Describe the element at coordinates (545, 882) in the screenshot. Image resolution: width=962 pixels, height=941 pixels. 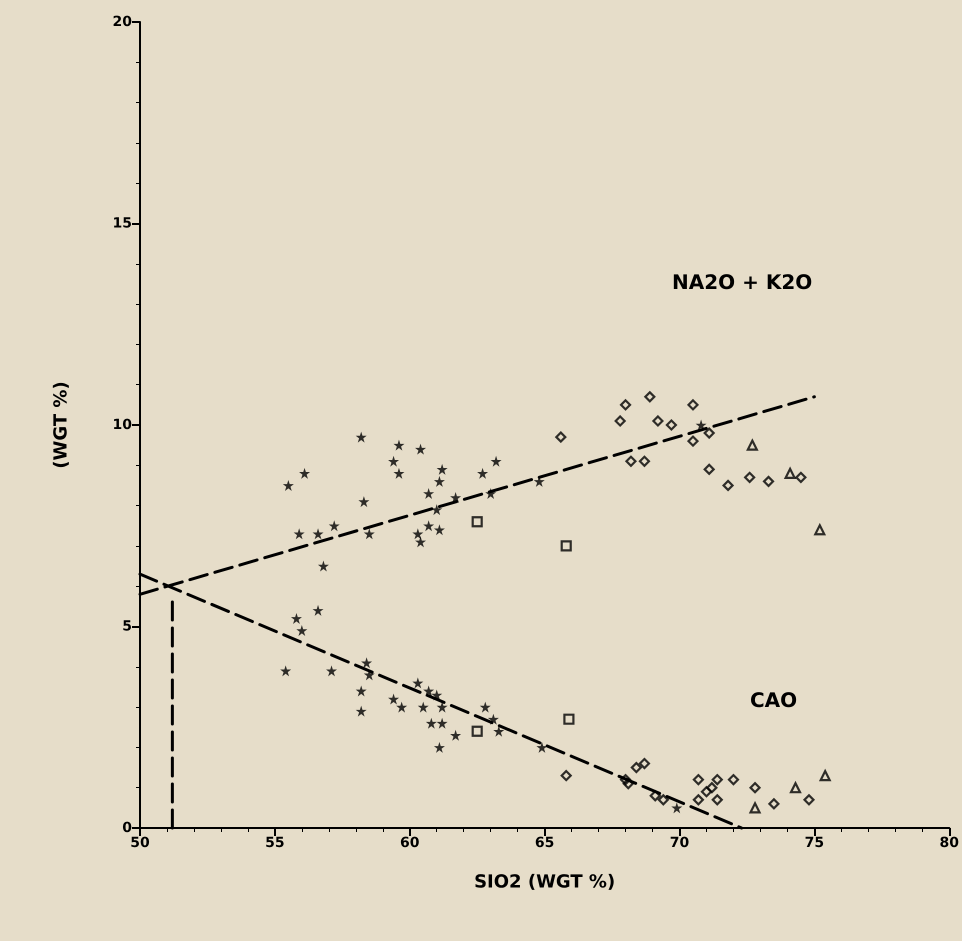
I see `x-axis-title: SIO2 (WGT %)` at that location.